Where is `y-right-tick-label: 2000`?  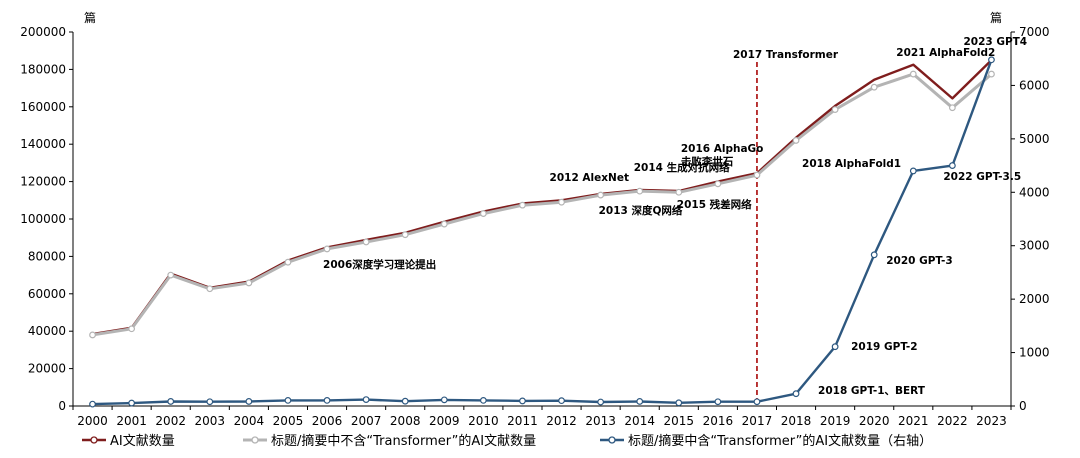
y-right-tick-label: 2000 is located at coordinates (1034, 299).